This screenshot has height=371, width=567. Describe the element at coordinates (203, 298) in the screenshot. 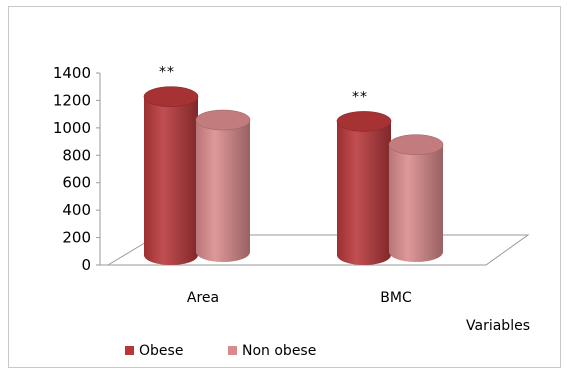

I see `x-category-label: Area` at that location.